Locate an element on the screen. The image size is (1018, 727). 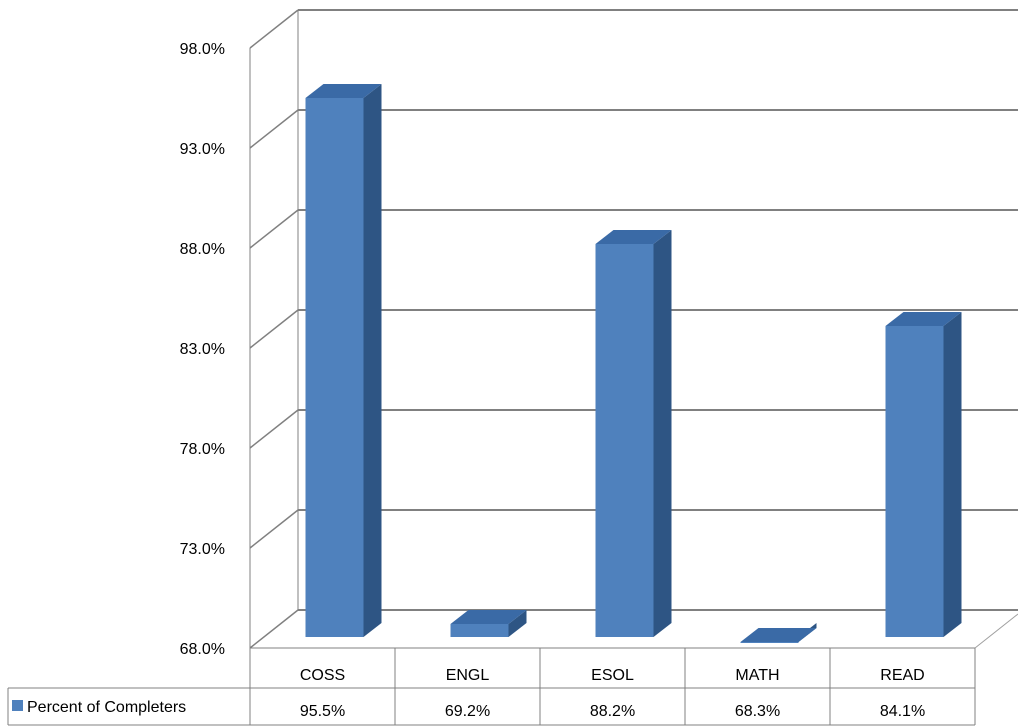
data-label: 84.1% is located at coordinates (902, 711).